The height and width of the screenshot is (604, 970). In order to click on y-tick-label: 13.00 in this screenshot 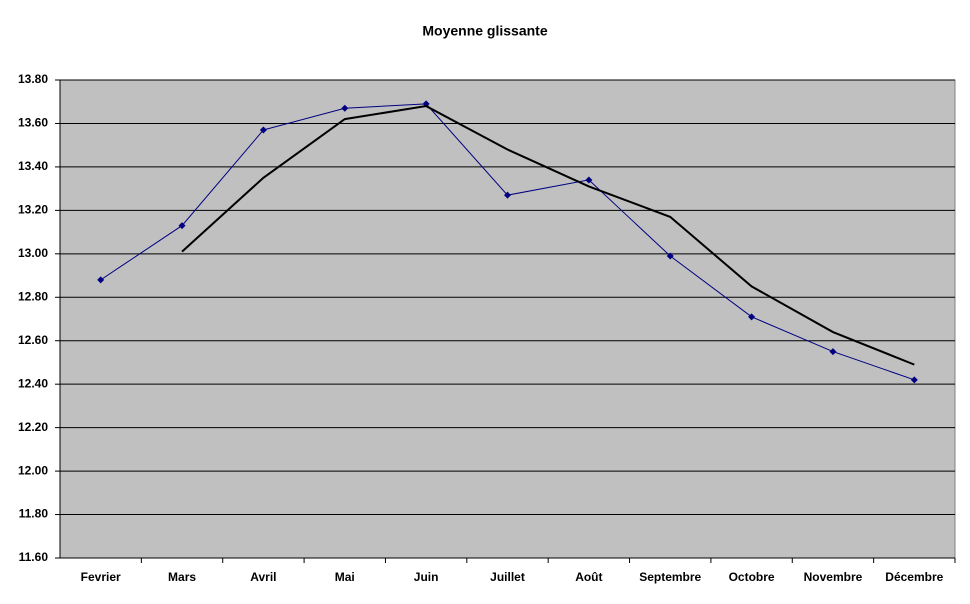, I will do `click(33, 253)`.